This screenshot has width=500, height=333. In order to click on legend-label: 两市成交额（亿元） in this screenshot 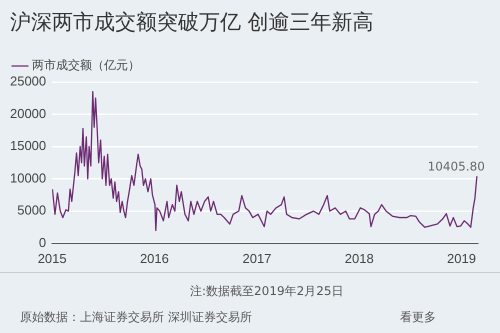, I will do `click(86, 65)`.